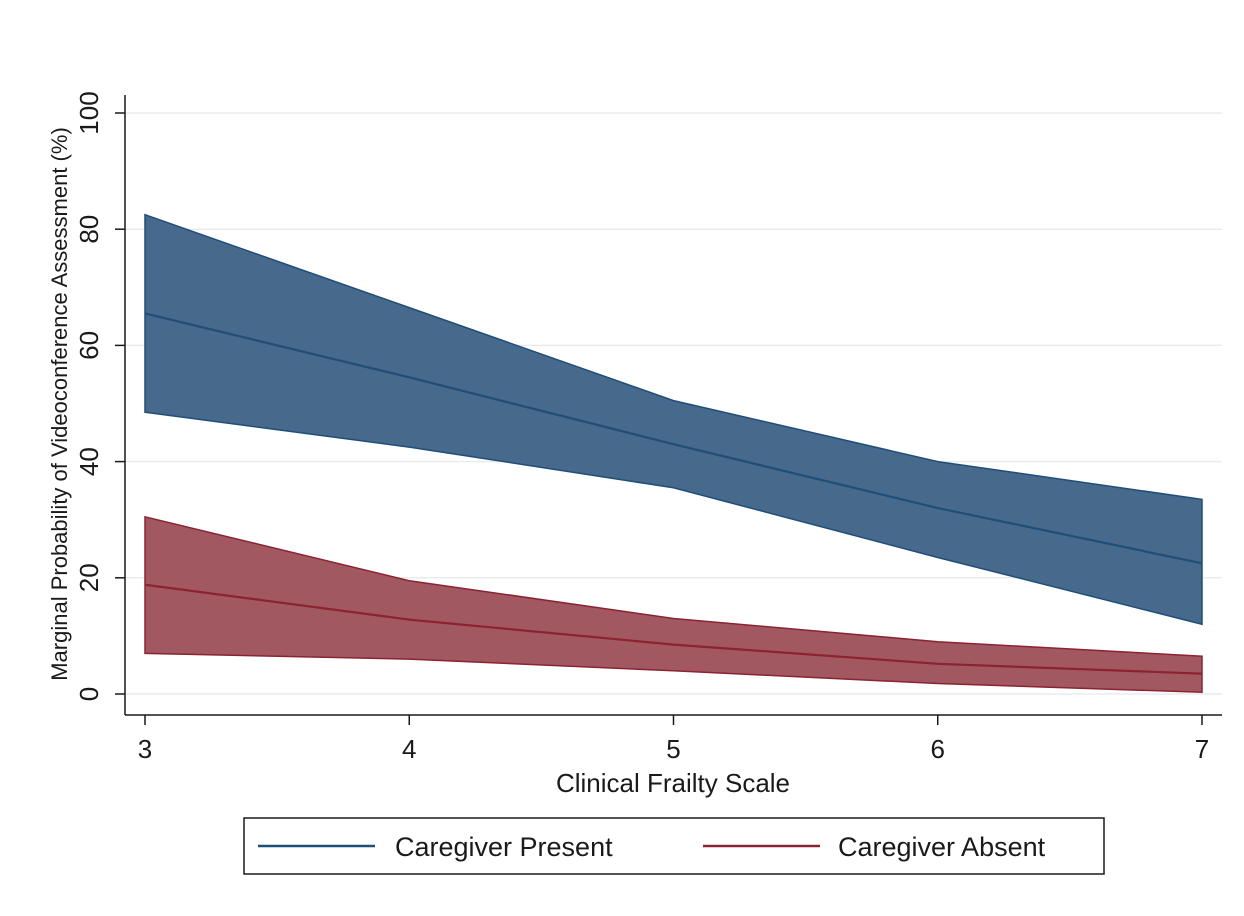 The width and height of the screenshot is (1244, 916). I want to click on x-tick-label-5: 5, so click(673, 749).